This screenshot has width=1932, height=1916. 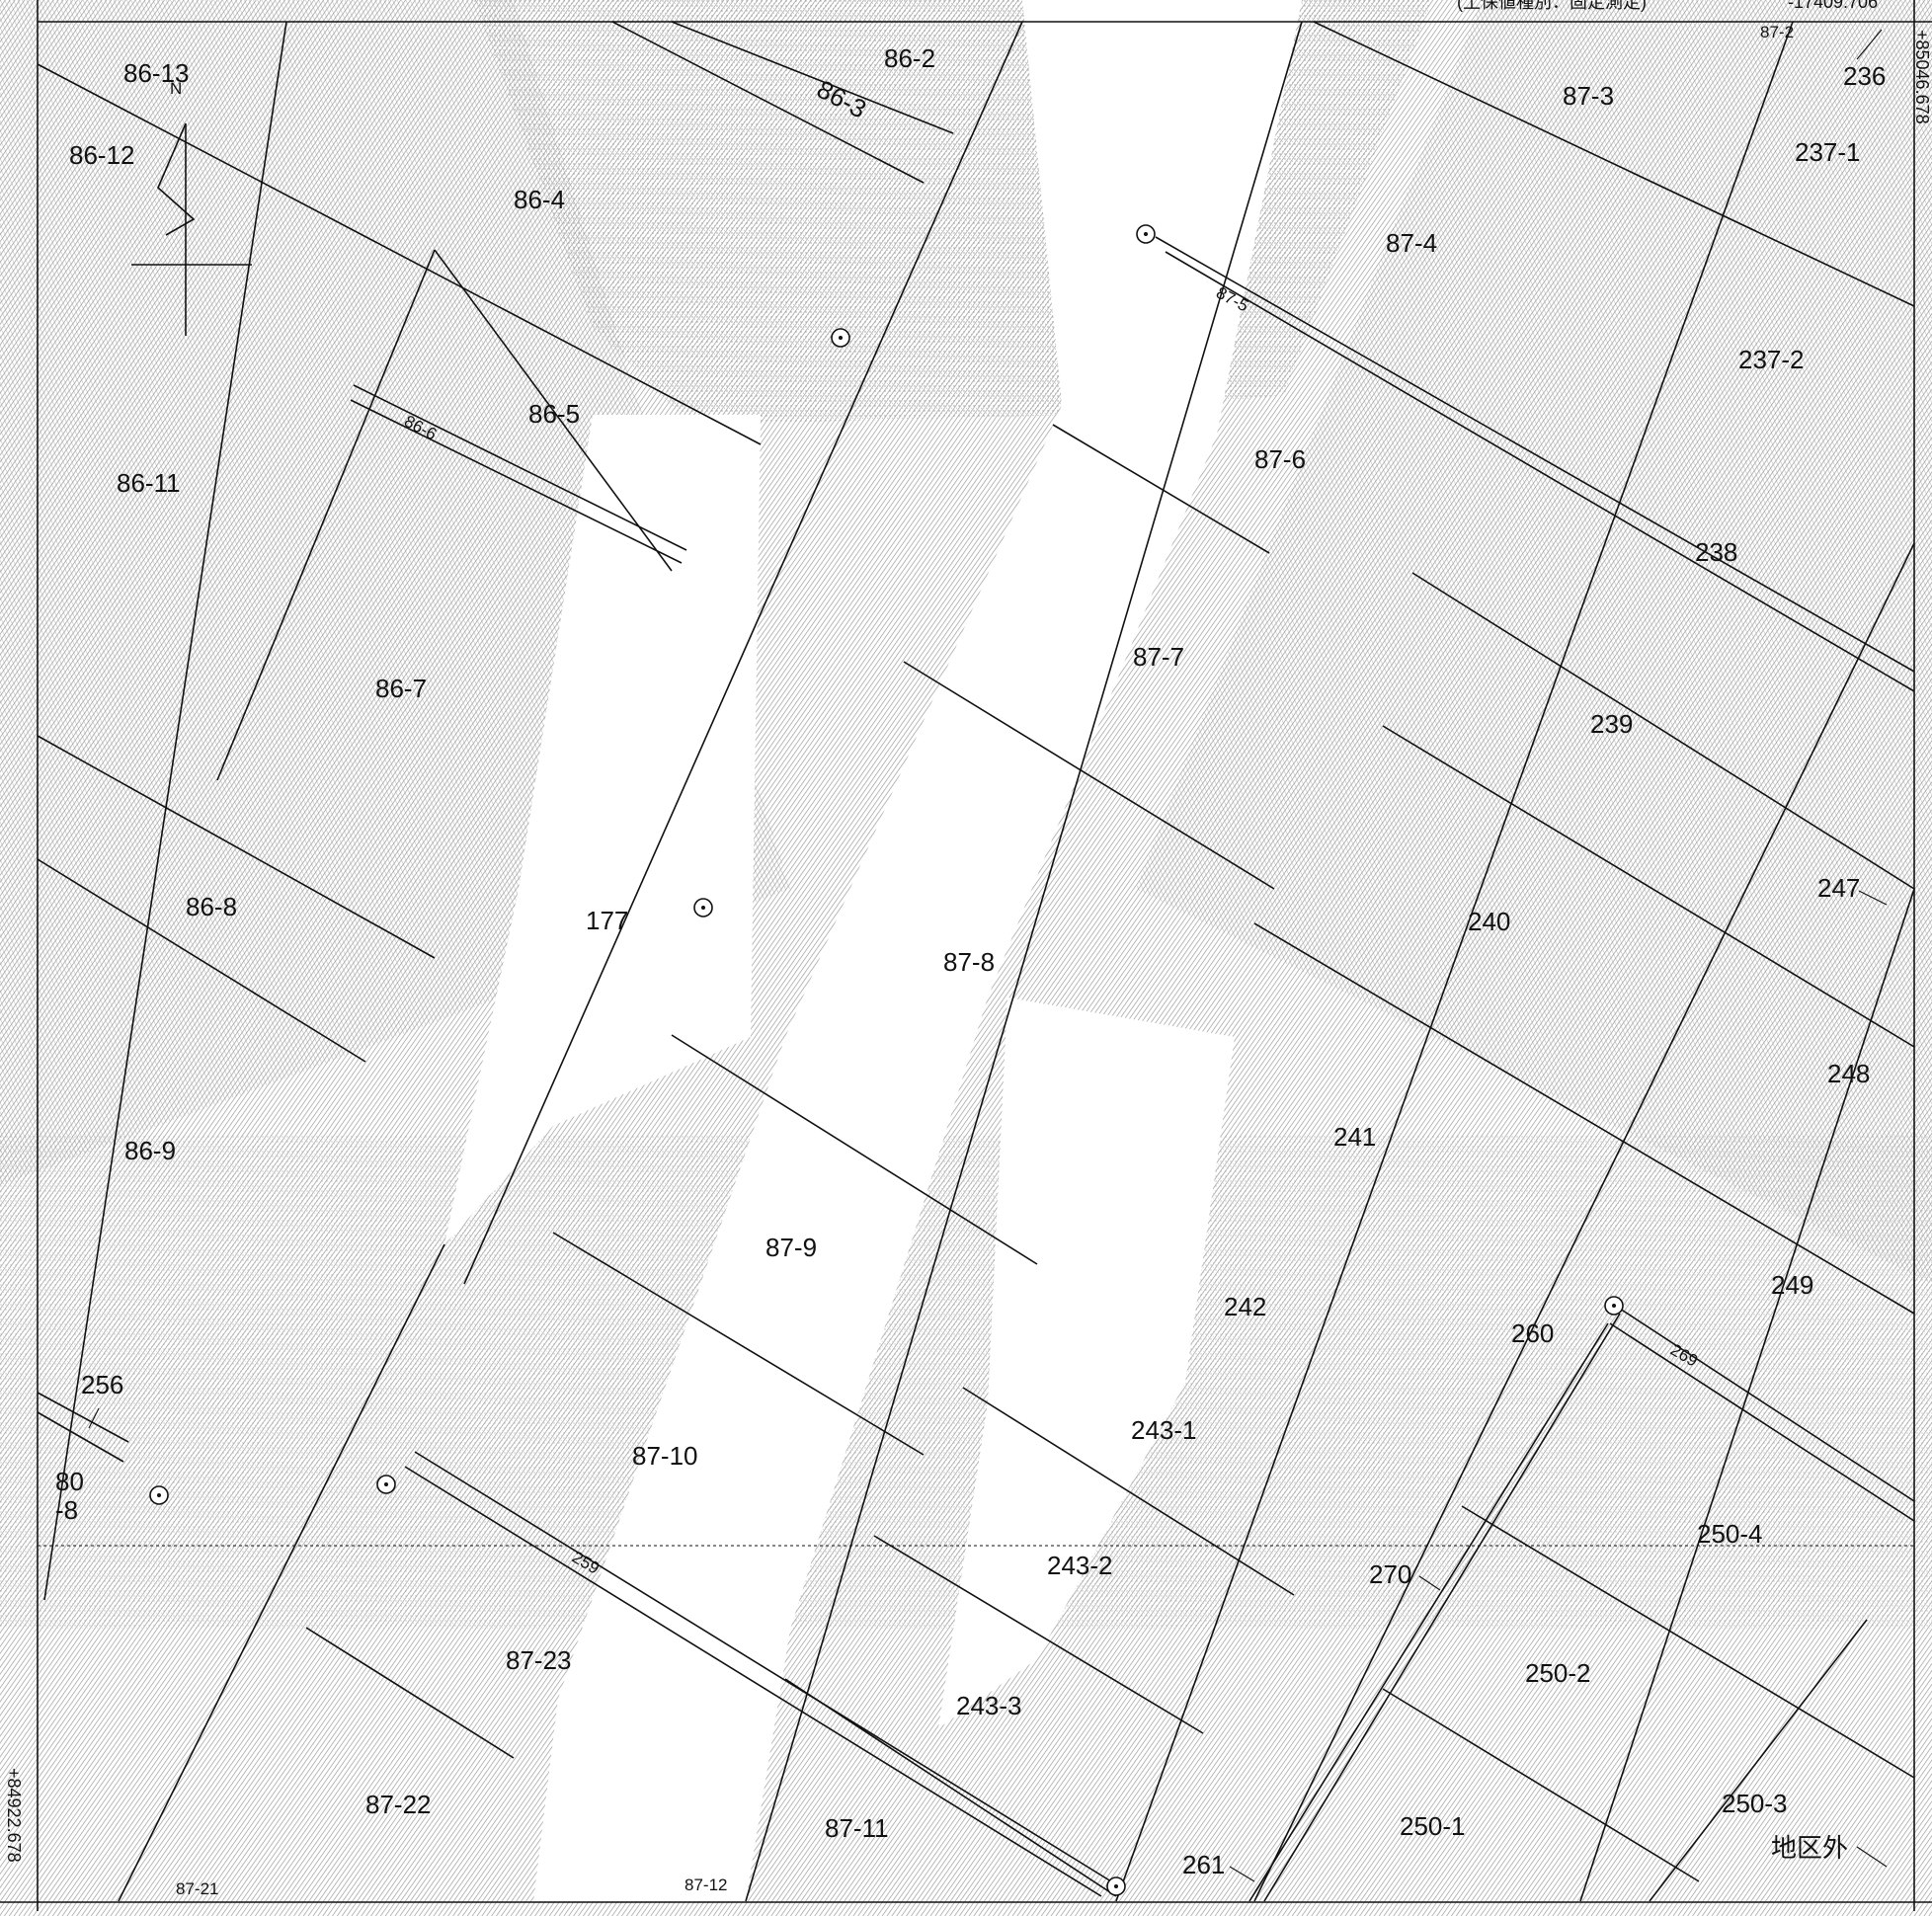 I want to click on parcel-label: 87-4, so click(x=1411, y=243).